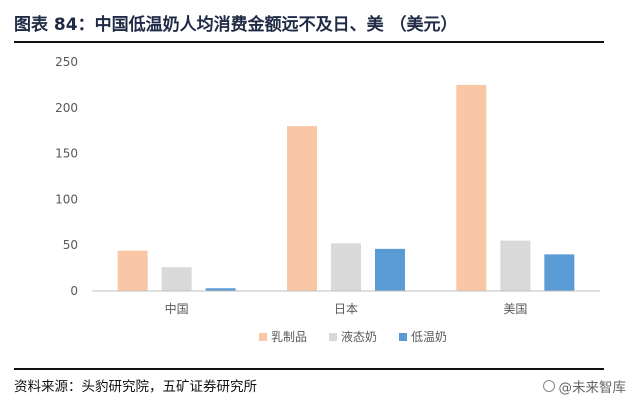 This screenshot has height=414, width=640. Describe the element at coordinates (592, 388) in the screenshot. I see `watermark-text: @未来智库` at that location.